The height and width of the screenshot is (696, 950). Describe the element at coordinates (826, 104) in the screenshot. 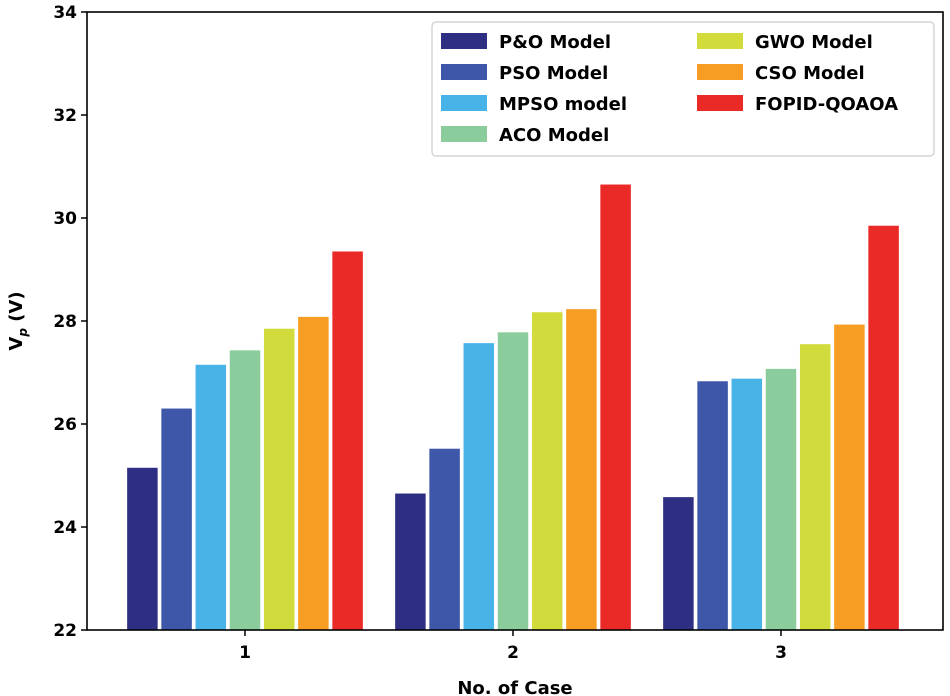

I see `legend-label: FOPID-QOAOA` at that location.